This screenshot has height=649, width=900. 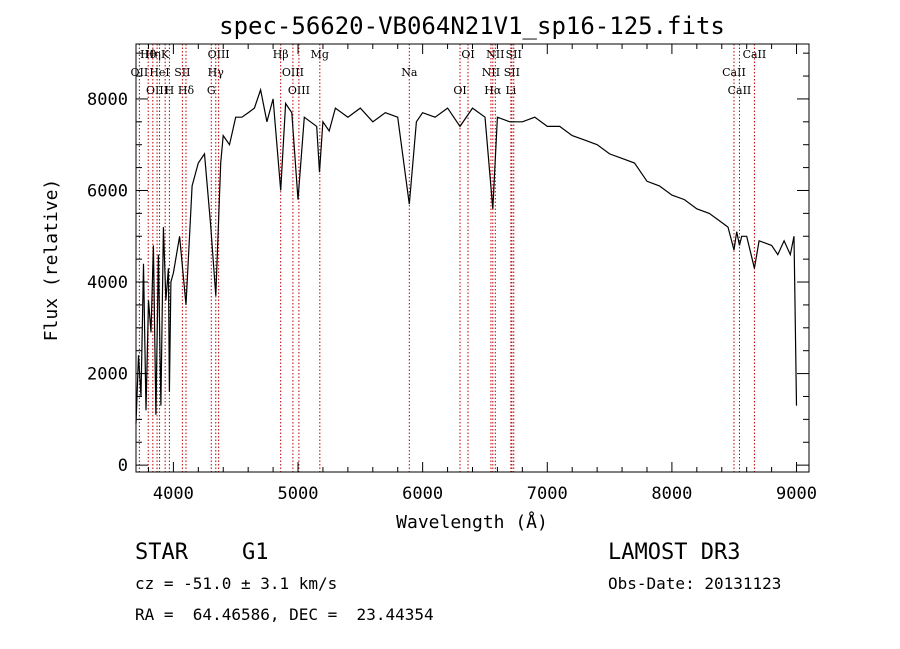 What do you see at coordinates (140, 72) in the screenshot?
I see `line-label: OII` at bounding box center [140, 72].